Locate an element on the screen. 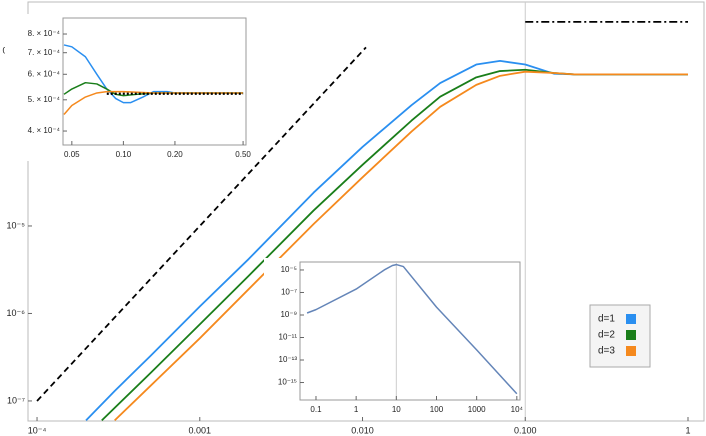 Image resolution: width=706 pixels, height=436 pixels. x-tick-label: 10⁴ is located at coordinates (517, 409).